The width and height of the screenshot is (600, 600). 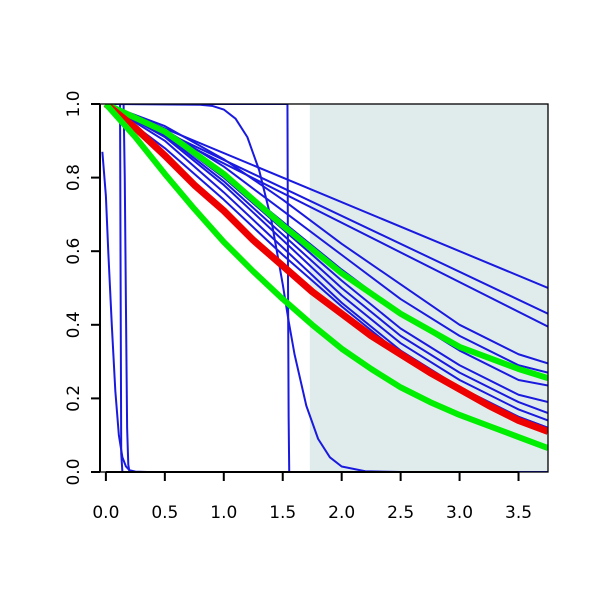 I want to click on x-tick-label: 1.0, so click(x=223, y=513).